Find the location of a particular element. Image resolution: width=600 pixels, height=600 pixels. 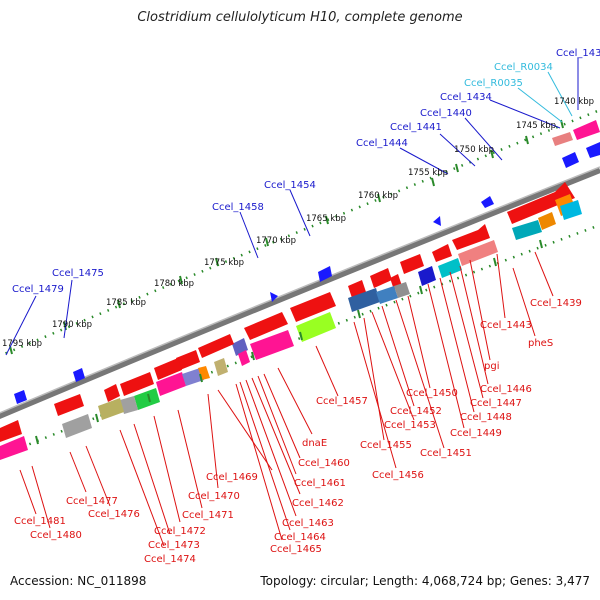

ruler_labels-label: 1755 kbp is located at coordinates (428, 173).